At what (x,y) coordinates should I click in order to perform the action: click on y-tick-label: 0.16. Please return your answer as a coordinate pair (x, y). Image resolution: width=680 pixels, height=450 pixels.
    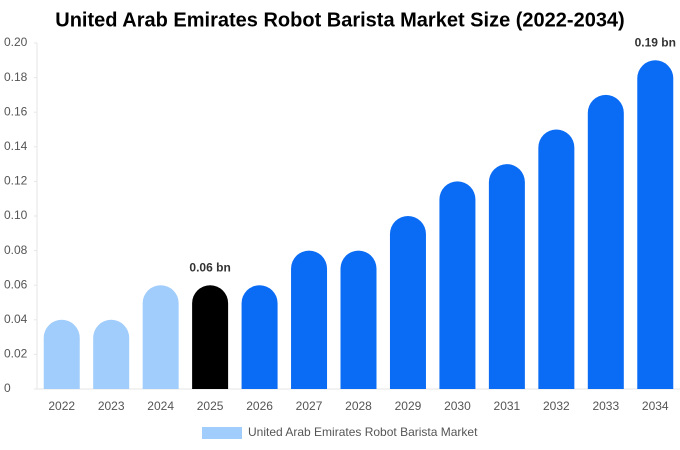
    Looking at the image, I should click on (16, 111).